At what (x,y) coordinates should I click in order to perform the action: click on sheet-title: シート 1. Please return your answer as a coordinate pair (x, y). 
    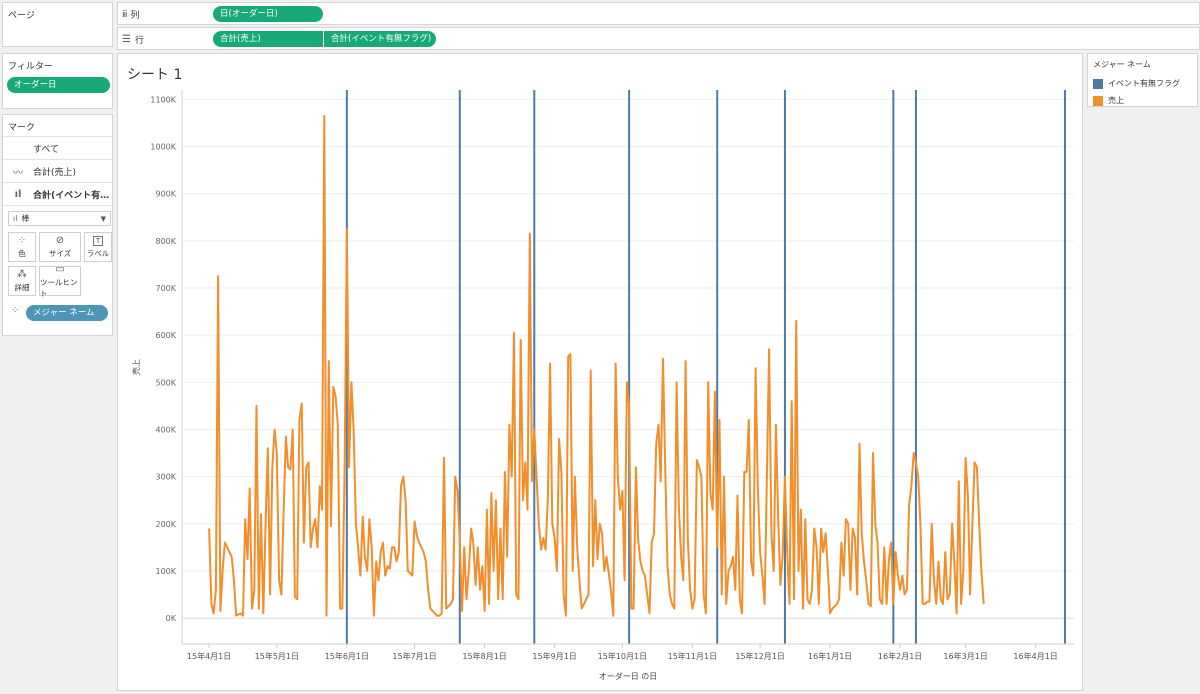
    Looking at the image, I should click on (155, 75).